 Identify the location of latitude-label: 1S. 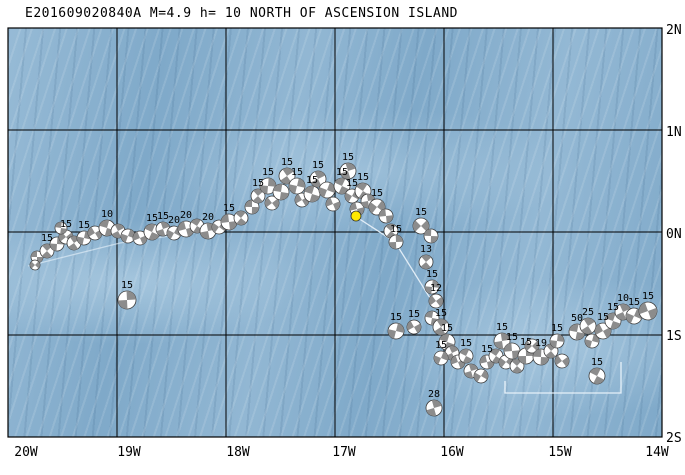
(674, 336).